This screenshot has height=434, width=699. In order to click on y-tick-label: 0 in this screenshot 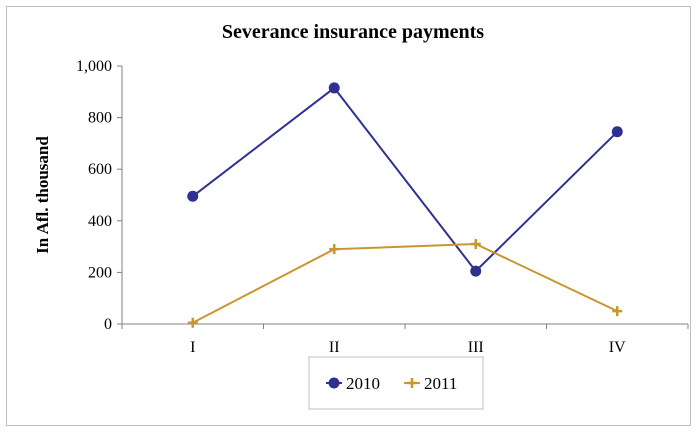, I will do `click(108, 324)`.